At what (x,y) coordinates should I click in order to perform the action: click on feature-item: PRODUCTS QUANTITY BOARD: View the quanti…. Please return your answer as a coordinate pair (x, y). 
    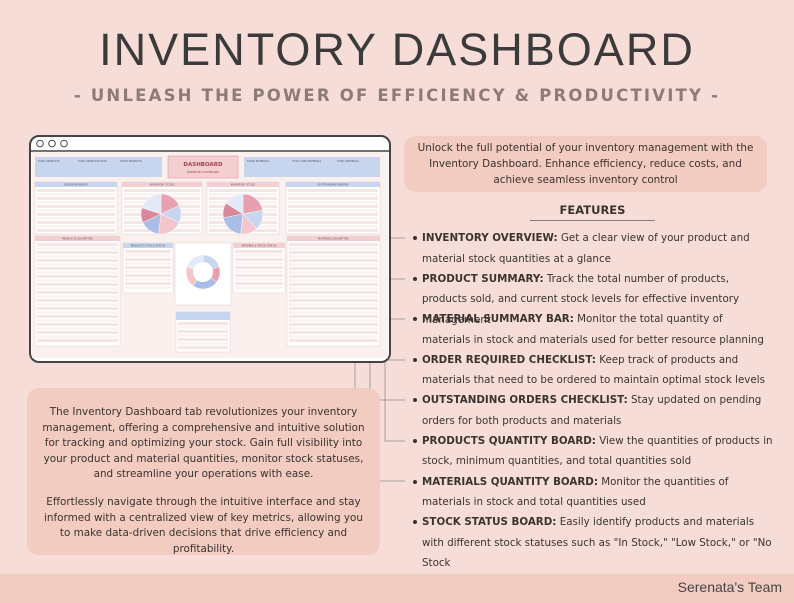
    Looking at the image, I should click on (593, 451).